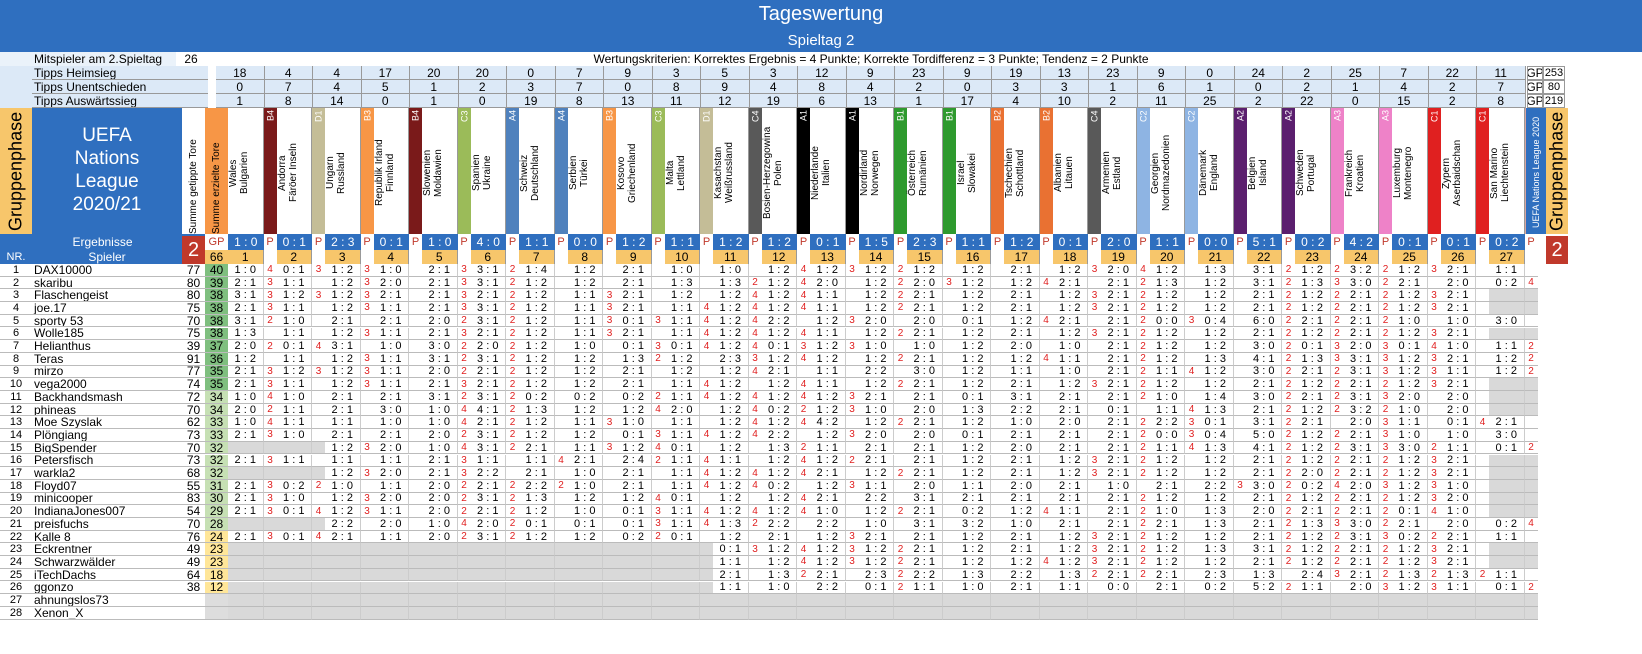 Image resolution: width=1642 pixels, height=654 pixels. Describe the element at coordinates (107, 537) in the screenshot. I see `player-name: Kalle 8` at that location.